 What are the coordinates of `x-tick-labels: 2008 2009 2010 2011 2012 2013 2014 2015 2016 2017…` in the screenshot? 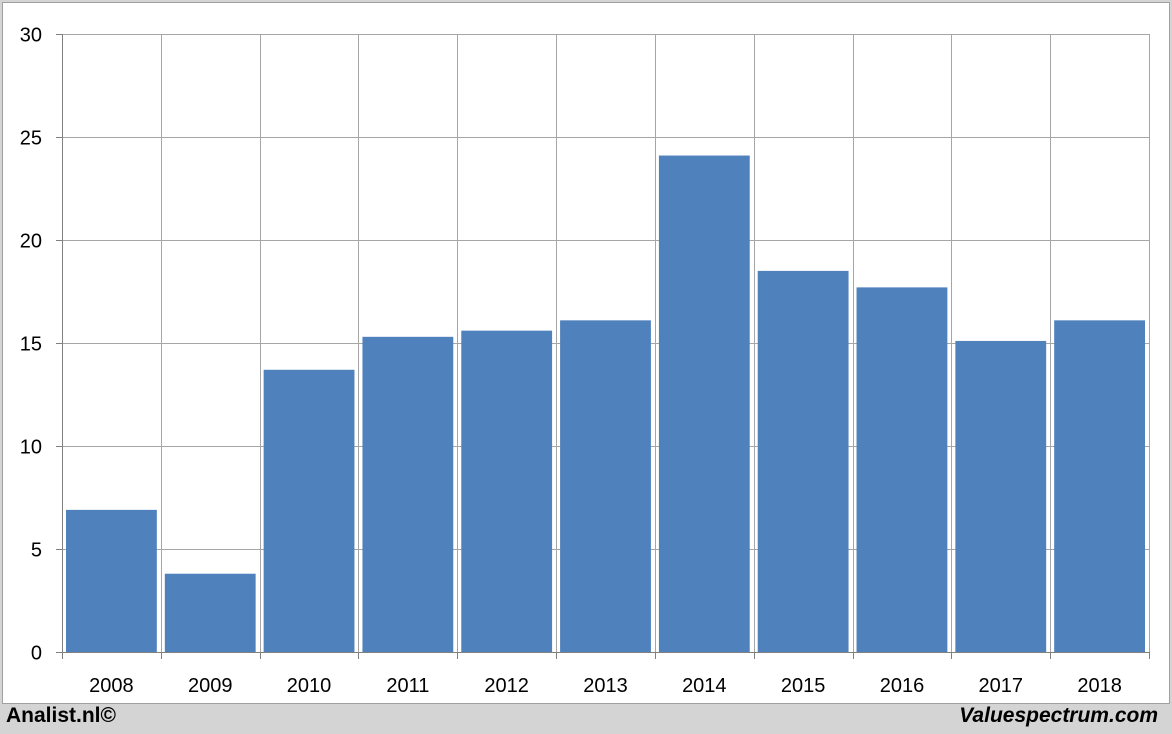 It's located at (605, 686).